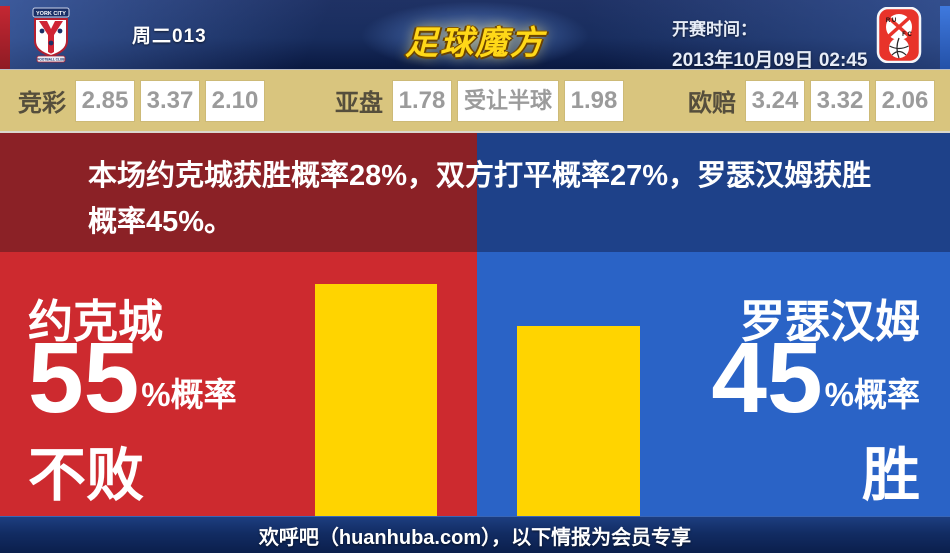 Image resolution: width=950 pixels, height=553 pixels. Describe the element at coordinates (872, 394) in the screenshot. I see `away-percent-suffix: %概率` at that location.